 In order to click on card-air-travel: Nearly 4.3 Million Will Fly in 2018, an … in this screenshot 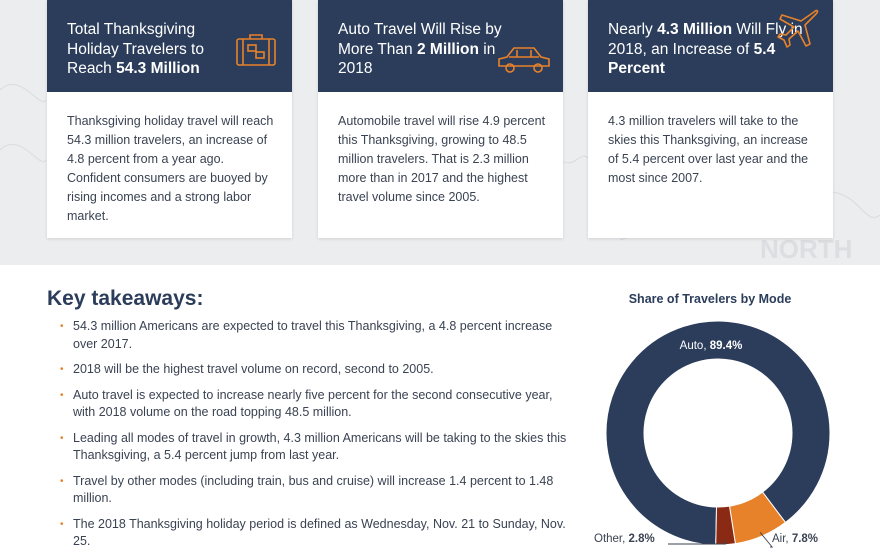, I will do `click(710, 119)`.